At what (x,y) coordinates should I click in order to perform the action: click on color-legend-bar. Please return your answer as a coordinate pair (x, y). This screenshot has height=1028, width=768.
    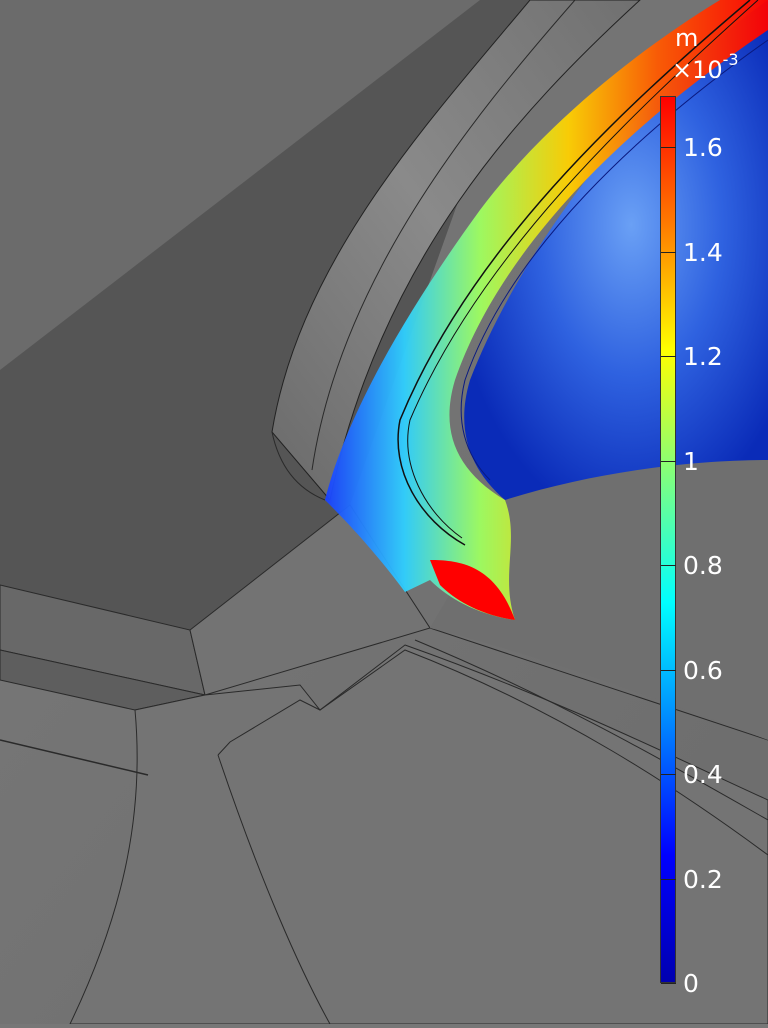
    Looking at the image, I should click on (668, 539).